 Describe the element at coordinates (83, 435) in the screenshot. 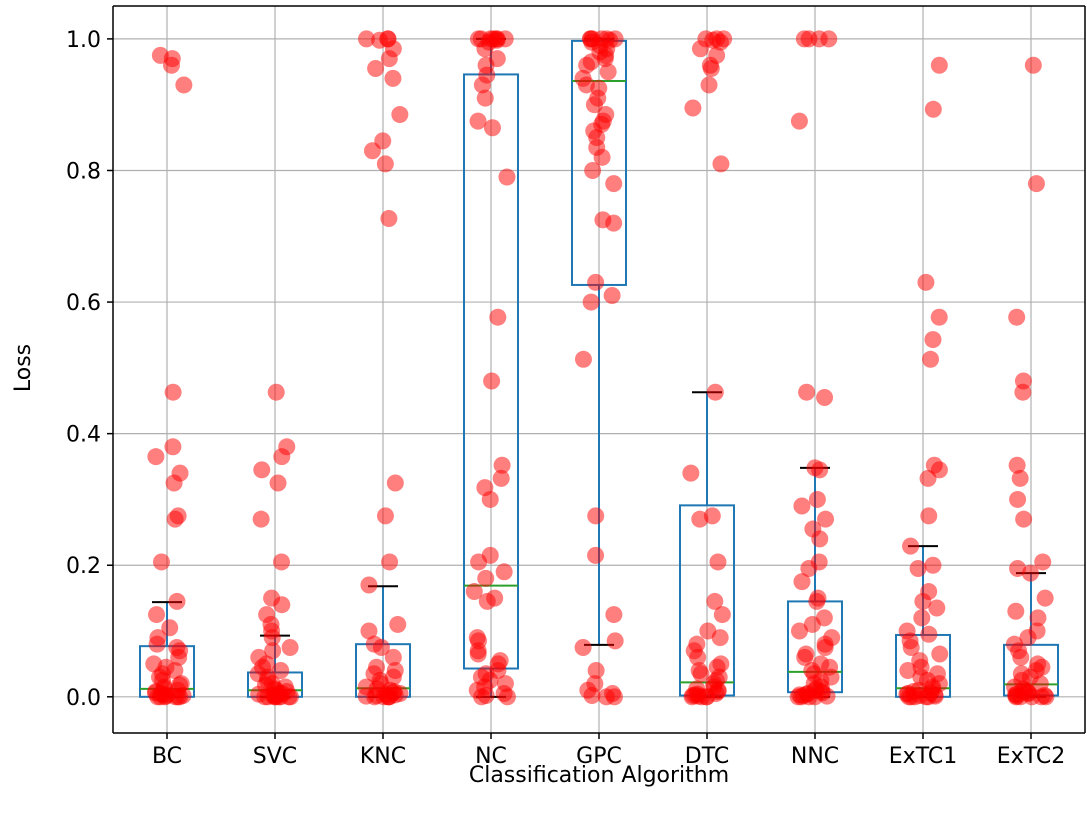

I see `y-tick-label: 0.4` at that location.